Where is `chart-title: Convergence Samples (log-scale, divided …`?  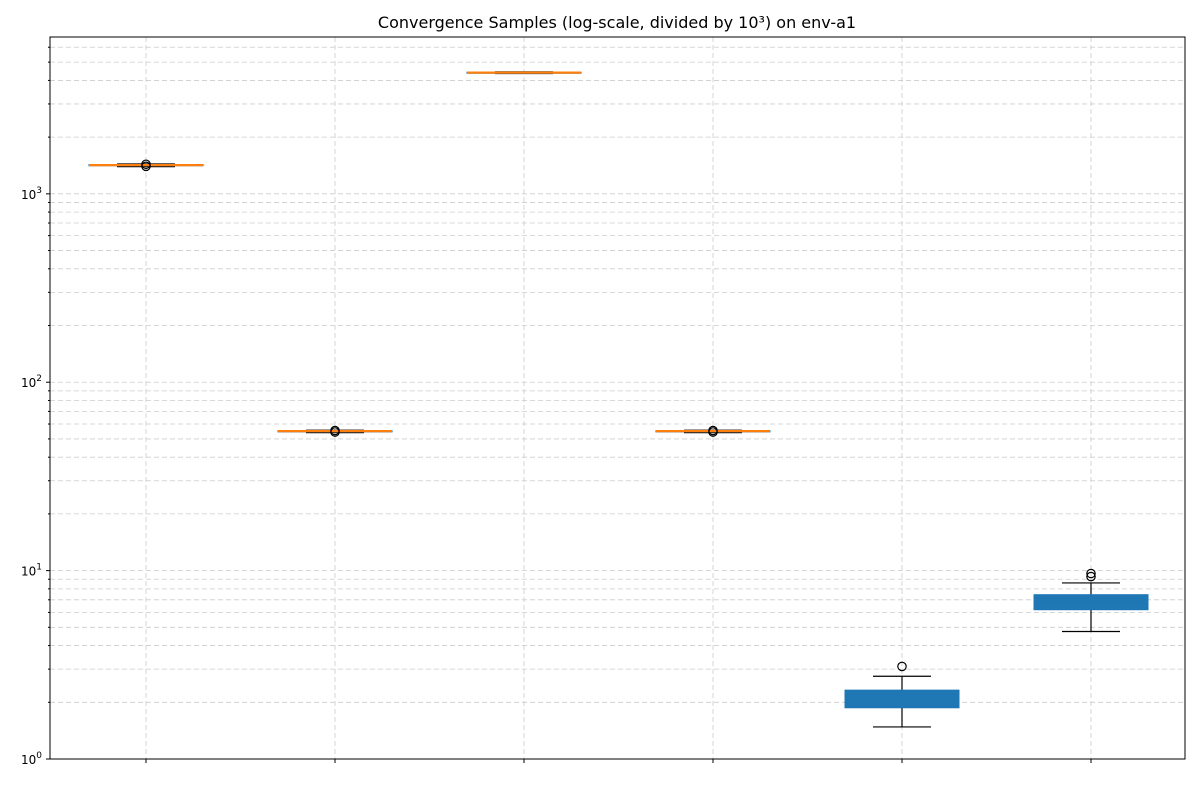 chart-title: Convergence Samples (log-scale, divided … is located at coordinates (617, 22).